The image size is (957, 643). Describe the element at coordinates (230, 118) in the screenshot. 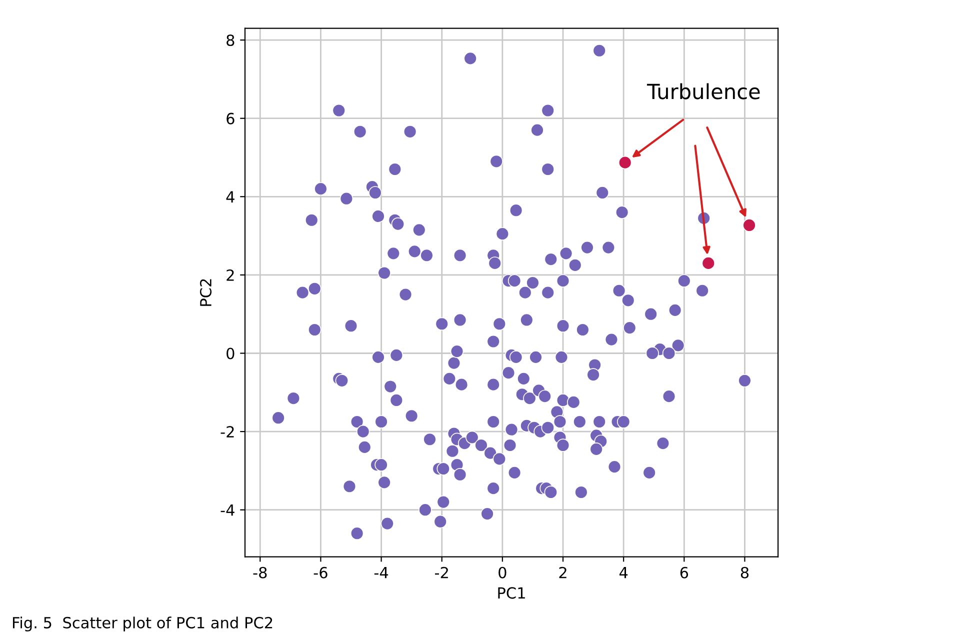

I see `y-tick-label: 6` at that location.